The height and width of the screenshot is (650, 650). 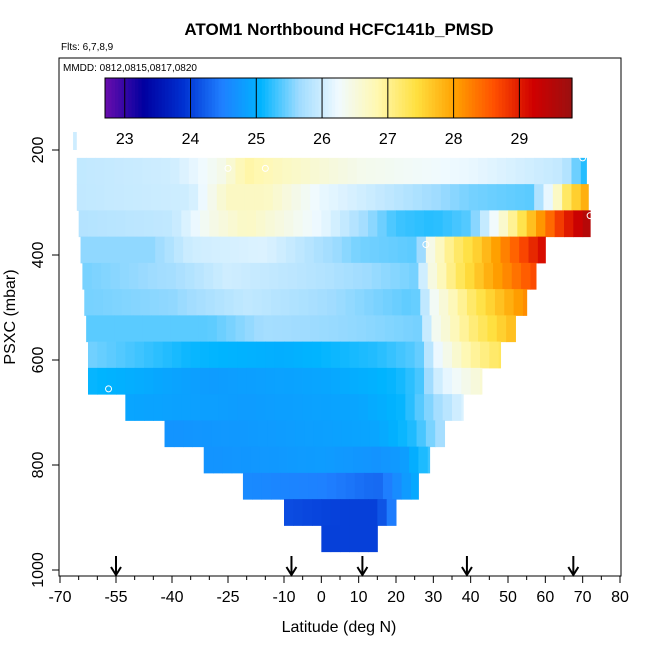 What do you see at coordinates (256, 139) in the screenshot?
I see `colorbar-tick-label: 25` at bounding box center [256, 139].